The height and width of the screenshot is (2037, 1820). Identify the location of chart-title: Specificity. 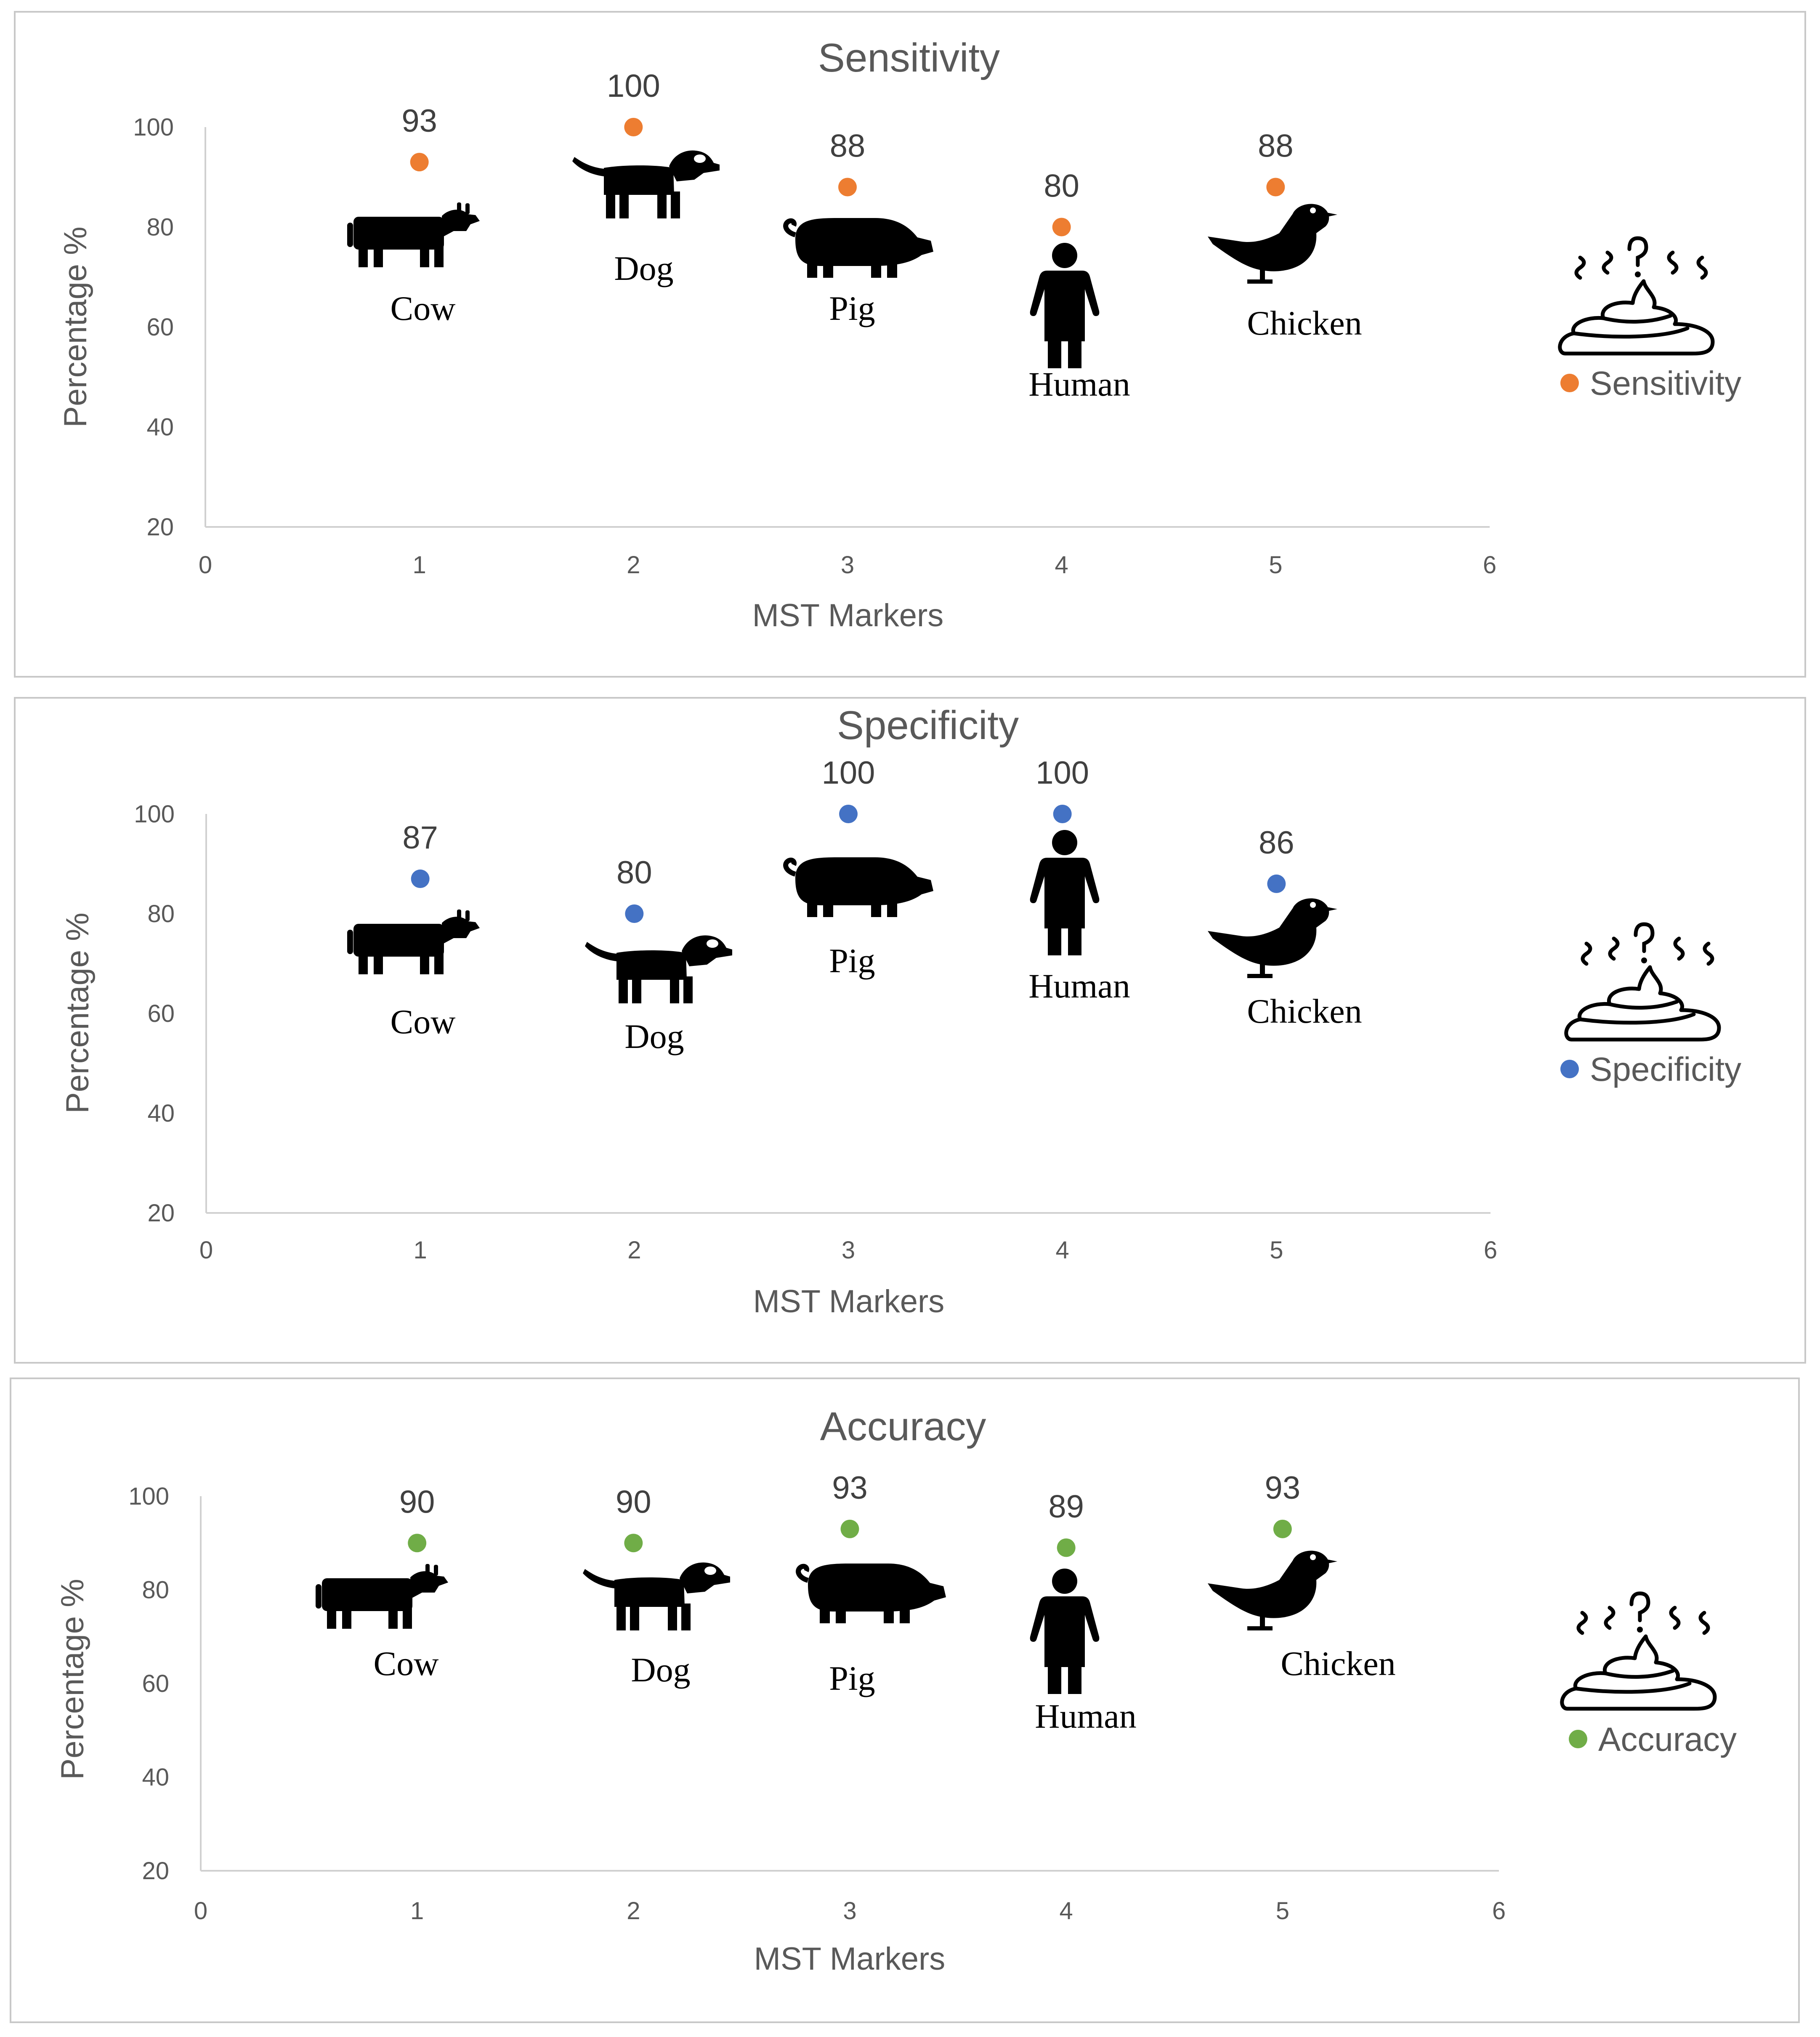
(928, 725).